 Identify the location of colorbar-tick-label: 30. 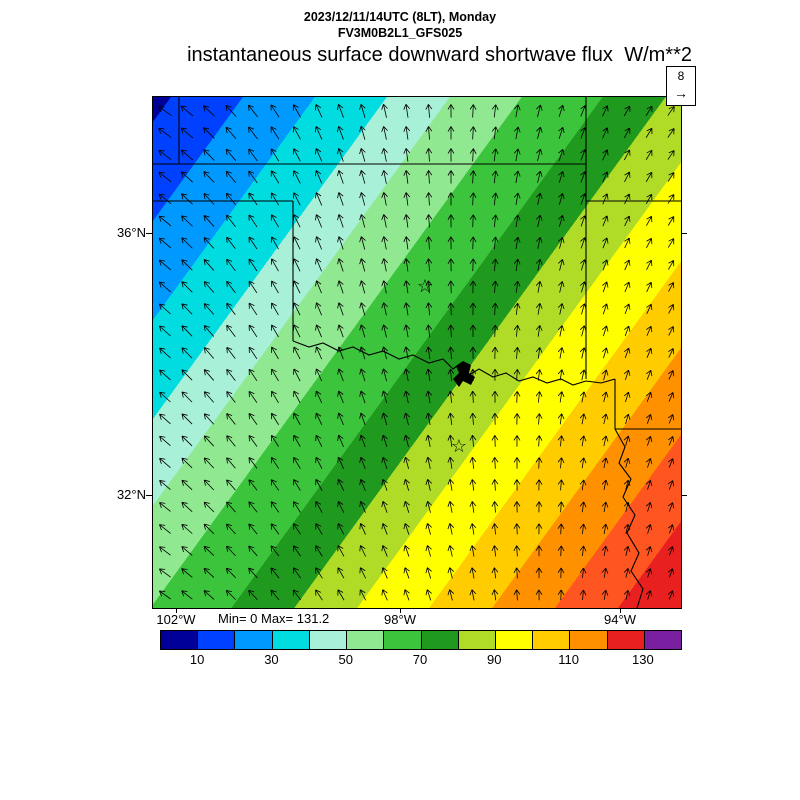
(271, 659).